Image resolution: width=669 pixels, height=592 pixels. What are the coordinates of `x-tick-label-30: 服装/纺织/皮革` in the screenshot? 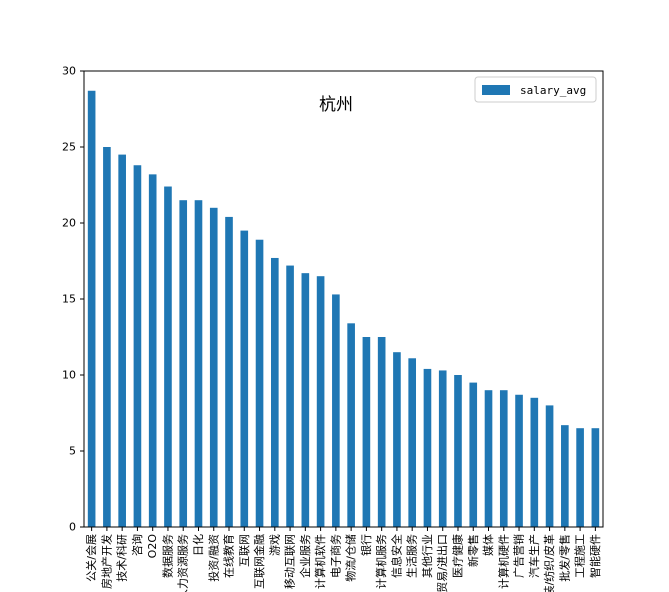 It's located at (549, 563).